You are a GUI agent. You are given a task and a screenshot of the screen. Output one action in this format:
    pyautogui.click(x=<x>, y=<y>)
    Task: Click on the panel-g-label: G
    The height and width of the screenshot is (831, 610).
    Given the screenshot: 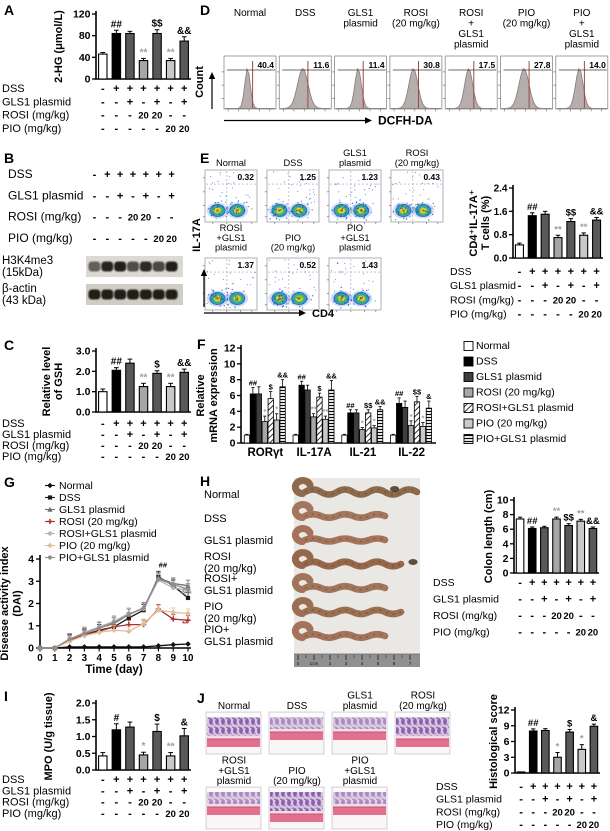 What is the action you would take?
    pyautogui.click(x=9, y=482)
    